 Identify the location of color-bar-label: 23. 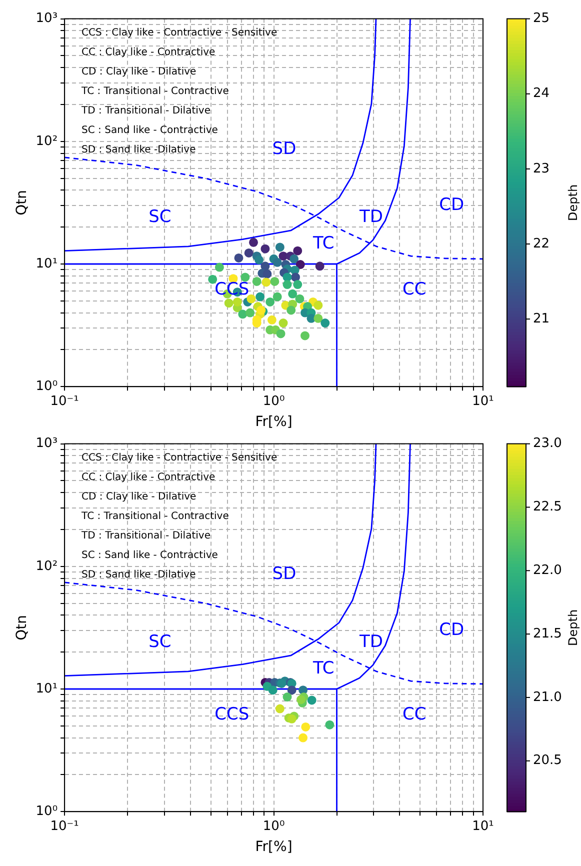
(541, 168).